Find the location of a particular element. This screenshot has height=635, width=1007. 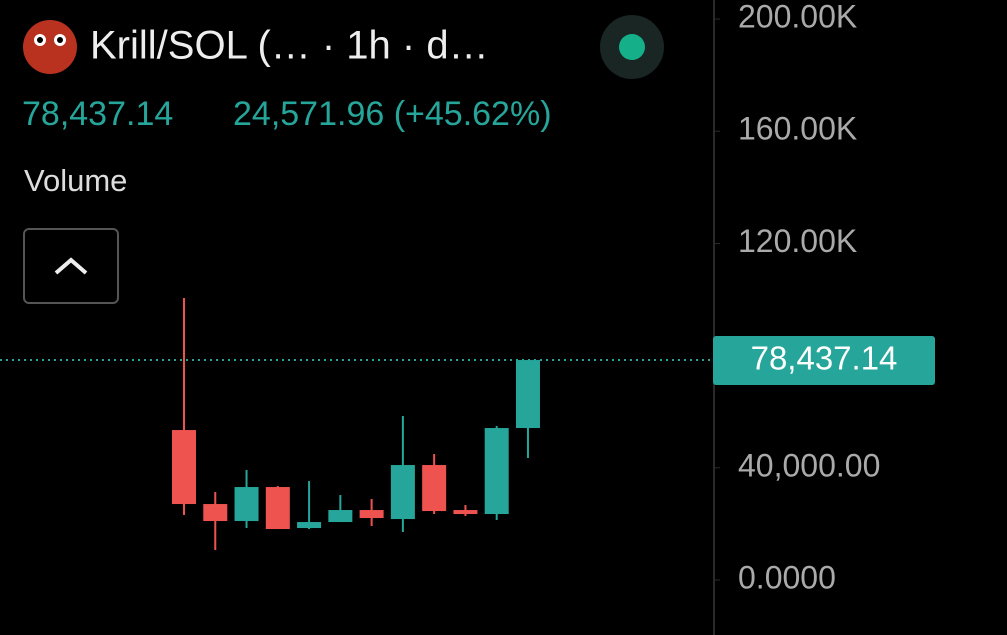

status-dot is located at coordinates (632, 47).